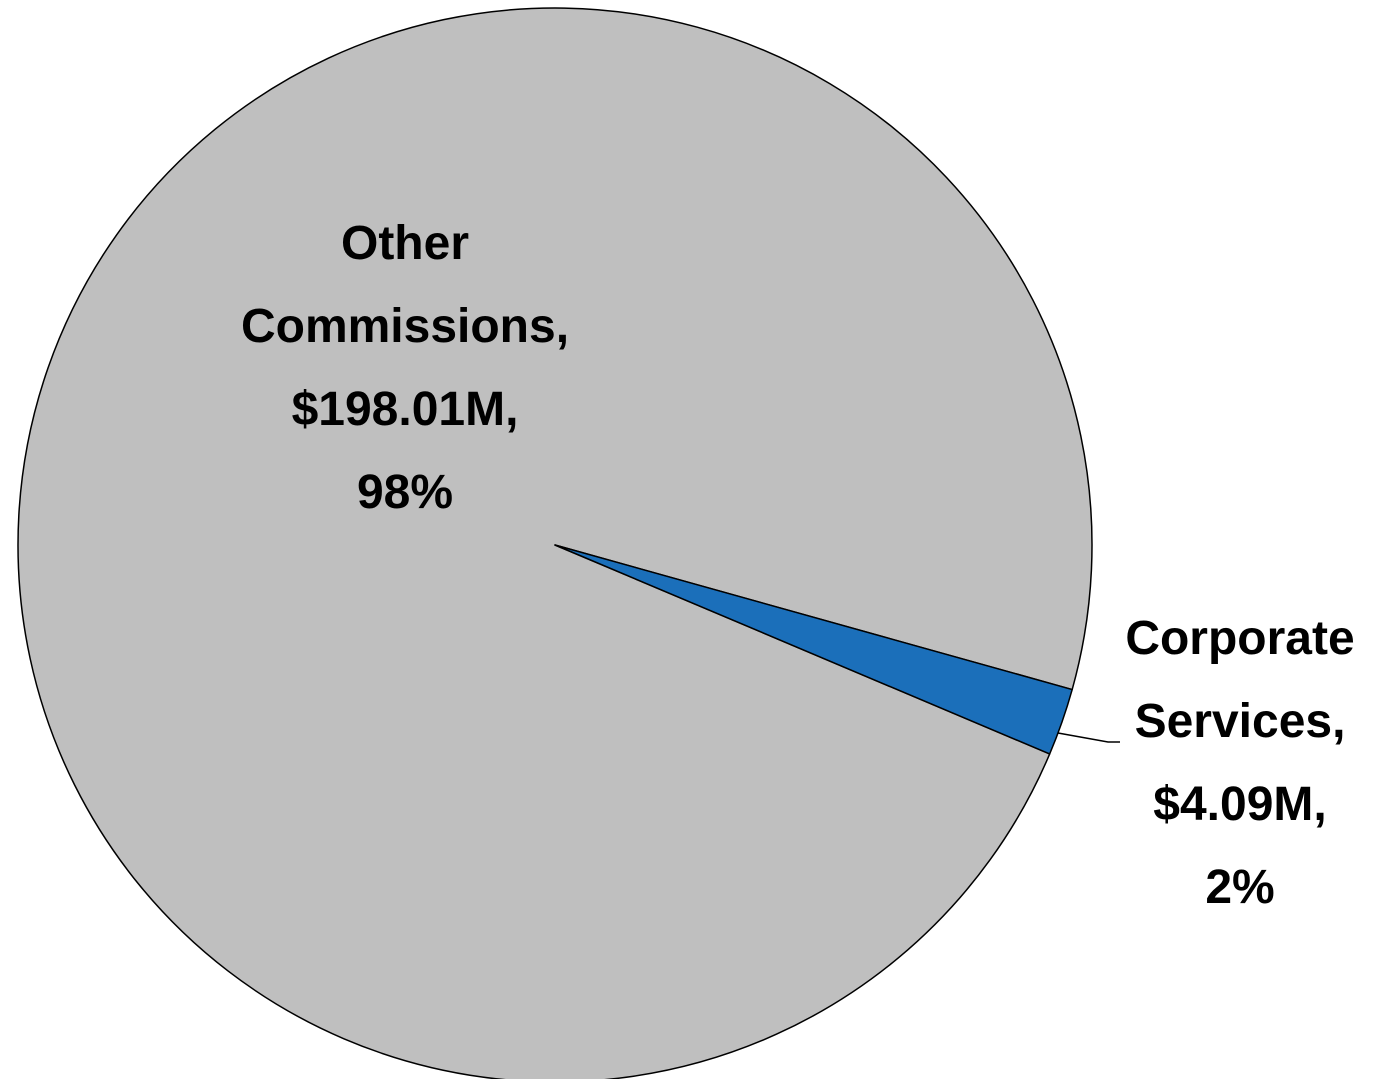 This screenshot has height=1079, width=1398. Describe the element at coordinates (1240, 887) in the screenshot. I see `percent-label: 2%` at that location.